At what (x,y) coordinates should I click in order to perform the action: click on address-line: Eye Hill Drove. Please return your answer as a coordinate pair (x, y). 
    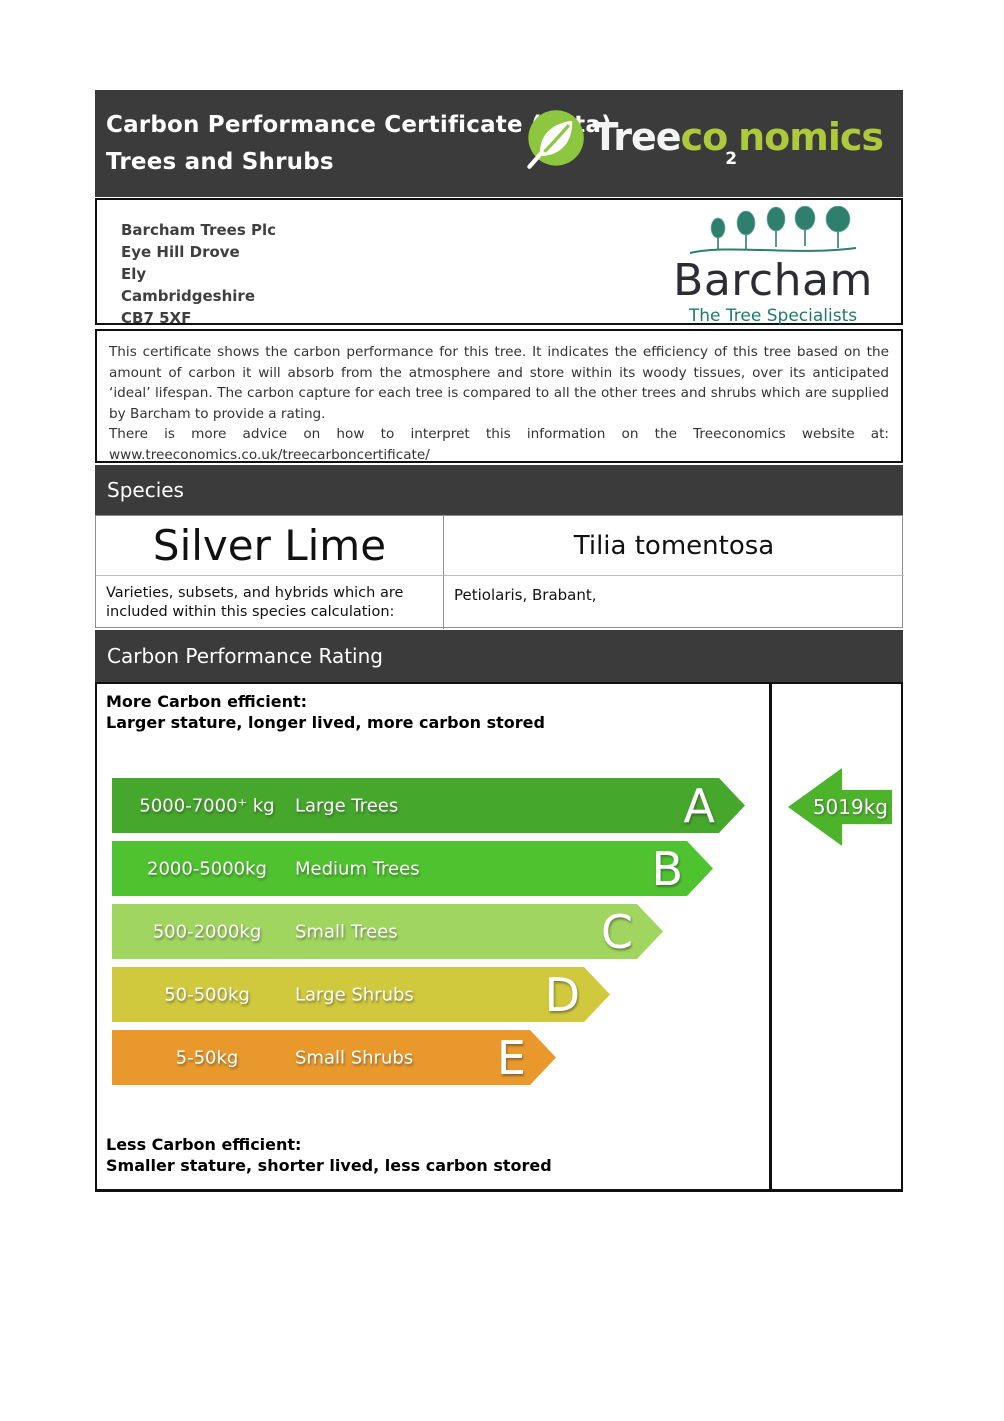
    Looking at the image, I should click on (180, 252).